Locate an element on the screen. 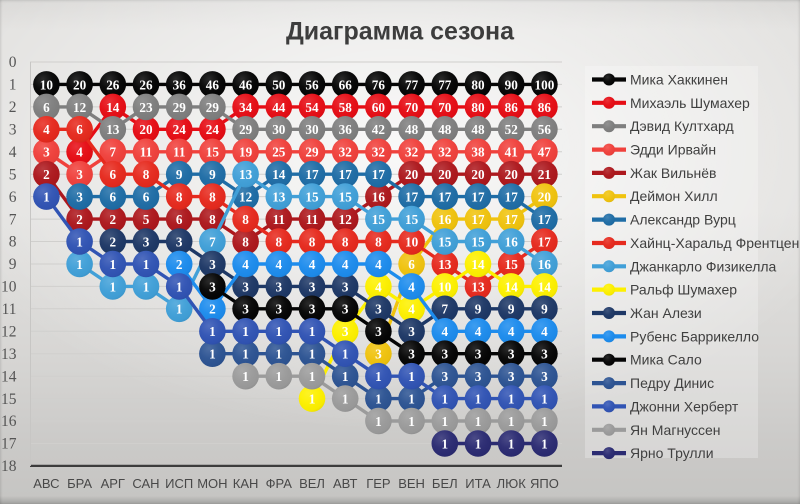 The width and height of the screenshot is (800, 504). svg-text: 24 is located at coordinates (180, 129).